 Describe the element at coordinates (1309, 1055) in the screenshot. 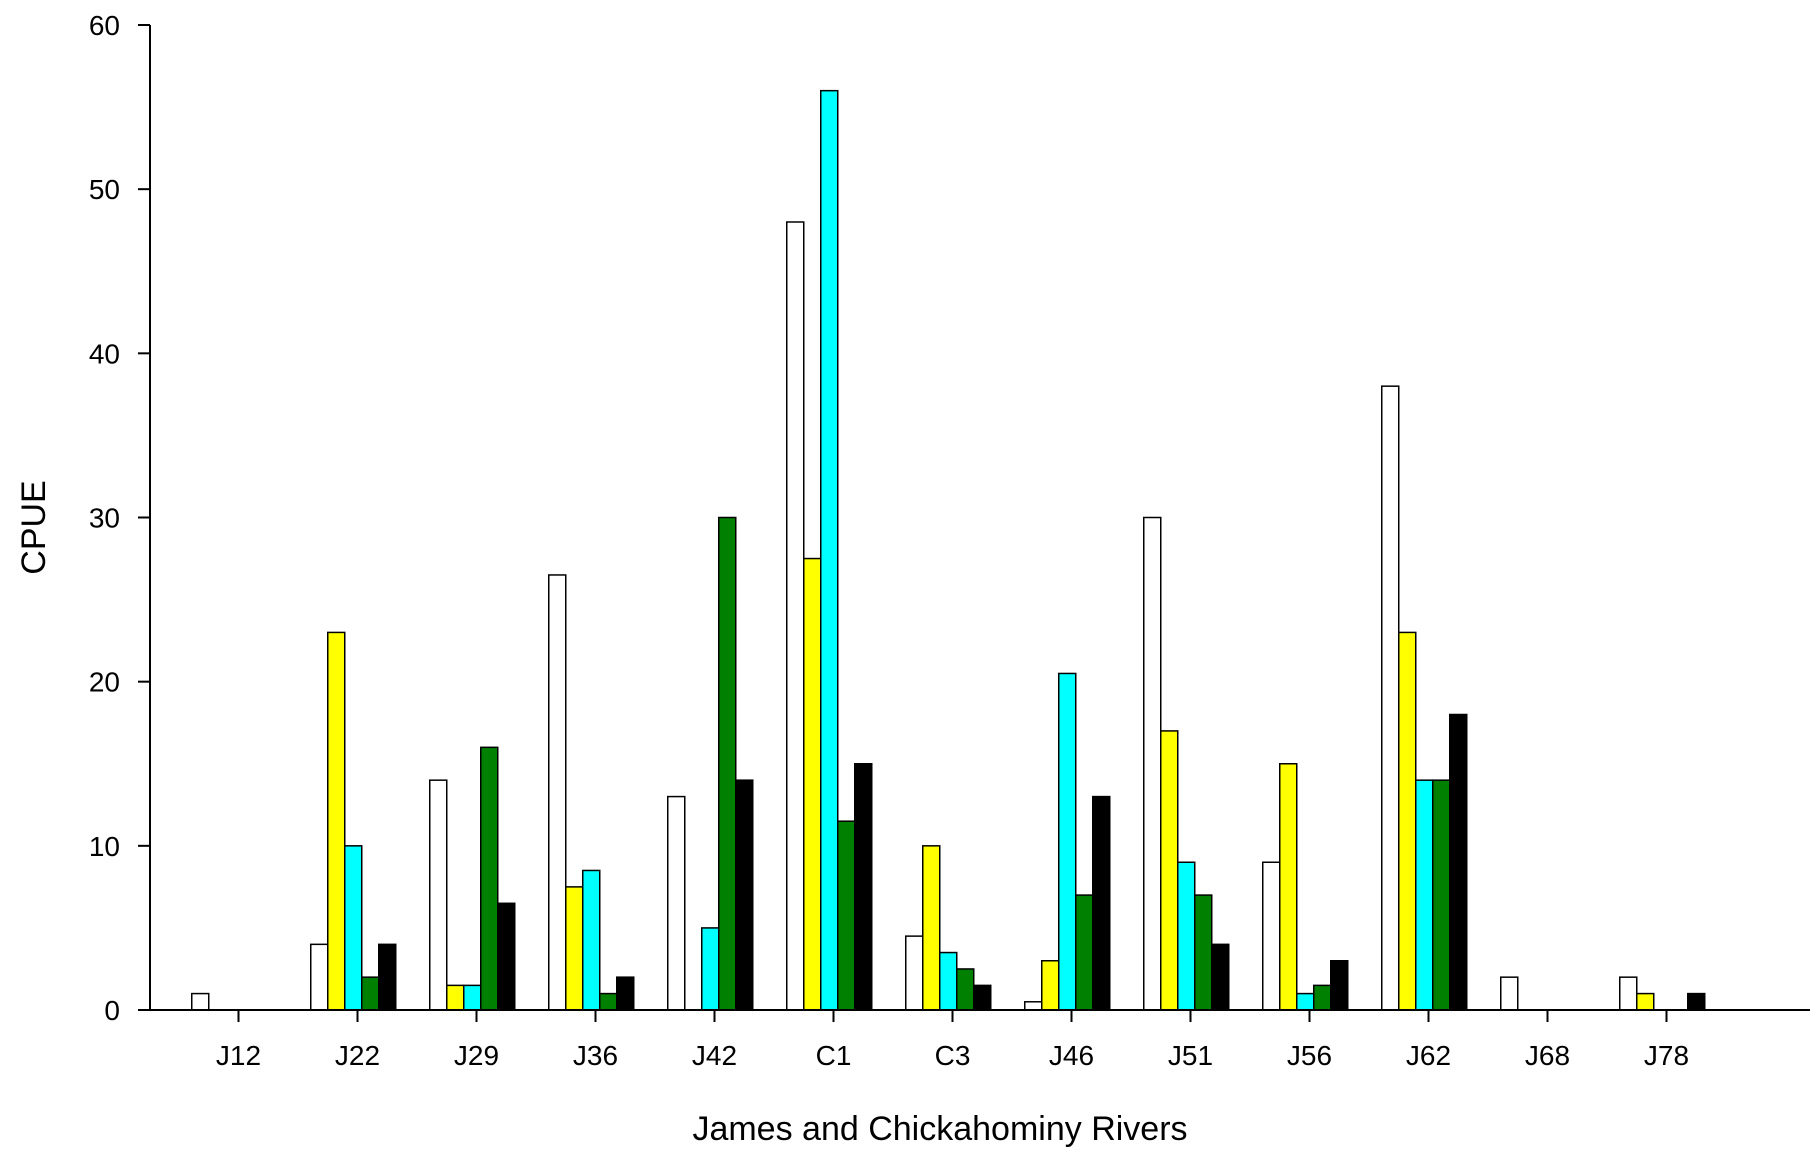

I see `x-tick-label: J56` at that location.